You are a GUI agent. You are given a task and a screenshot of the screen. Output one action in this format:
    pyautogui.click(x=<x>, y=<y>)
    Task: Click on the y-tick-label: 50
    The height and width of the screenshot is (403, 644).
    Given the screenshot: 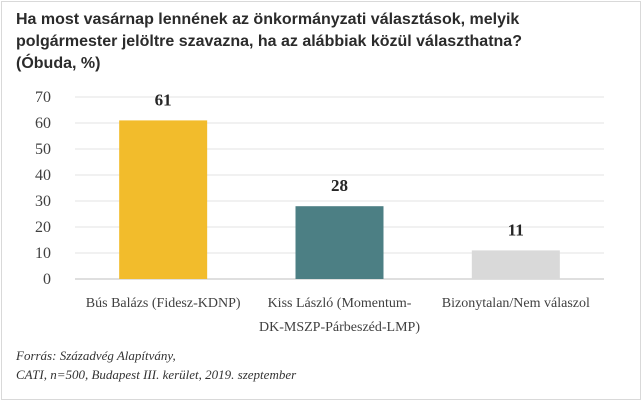 What is the action you would take?
    pyautogui.click(x=43, y=149)
    